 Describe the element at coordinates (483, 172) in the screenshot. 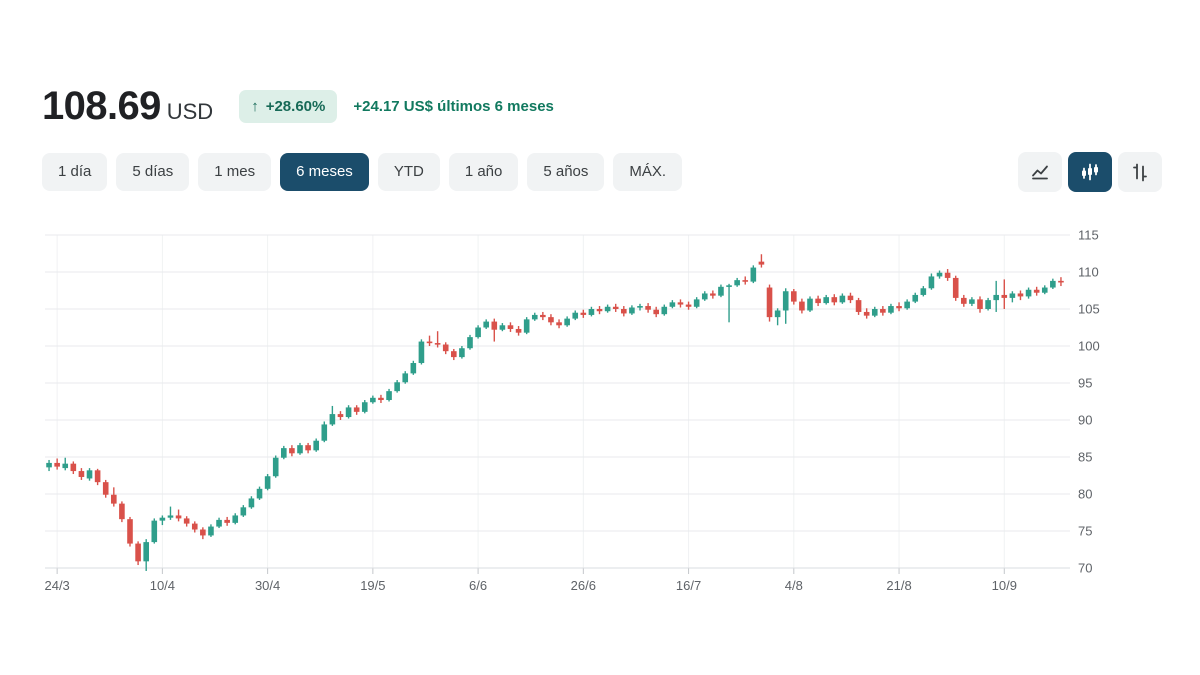

I see `range-tab-1-ano: 1 año` at that location.